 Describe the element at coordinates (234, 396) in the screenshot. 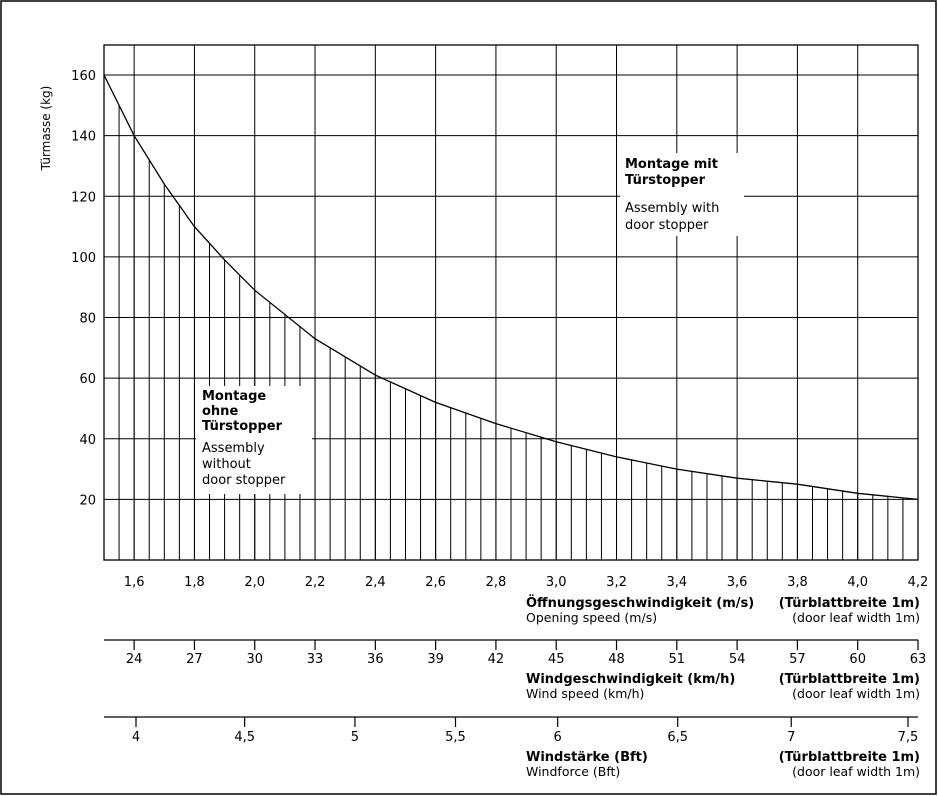

I see `region-below-title-1: Montage` at that location.